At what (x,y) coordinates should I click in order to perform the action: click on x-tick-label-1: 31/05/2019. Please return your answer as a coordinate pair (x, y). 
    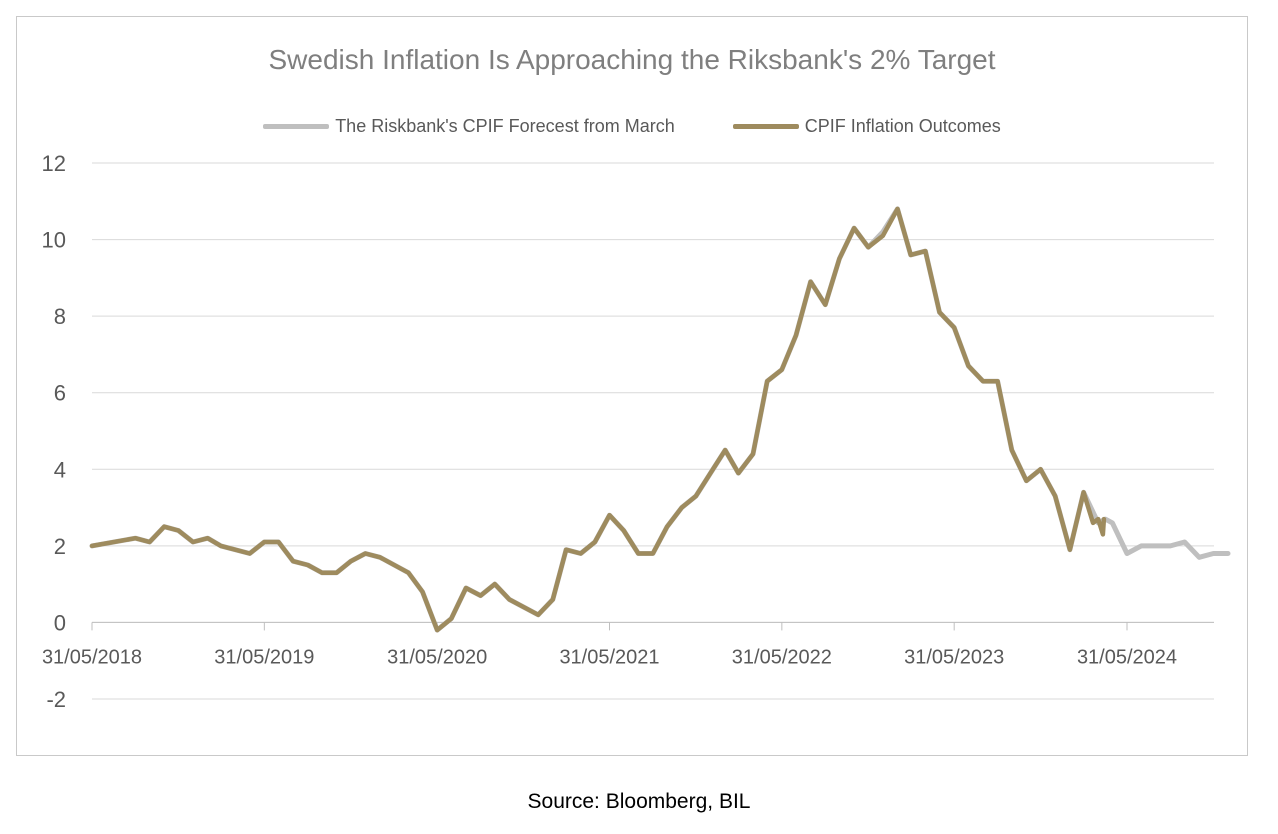
    Looking at the image, I should click on (264, 657).